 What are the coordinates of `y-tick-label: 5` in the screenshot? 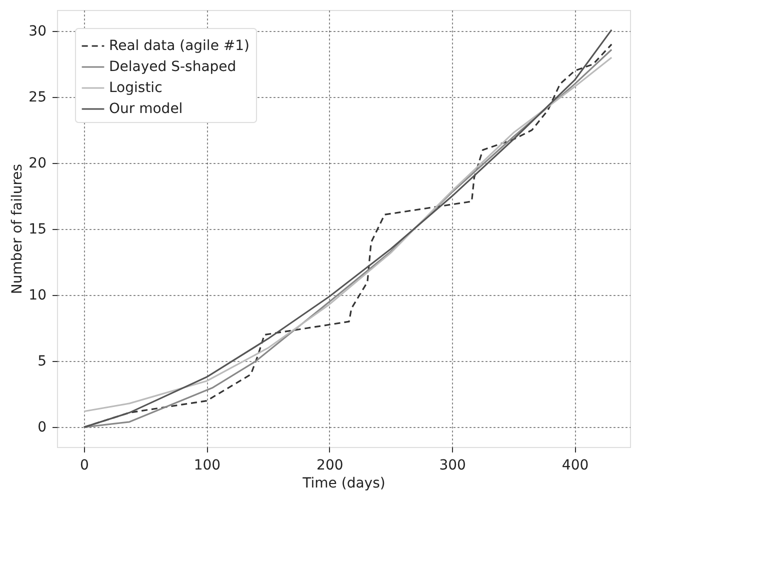 It's located at (42, 362).